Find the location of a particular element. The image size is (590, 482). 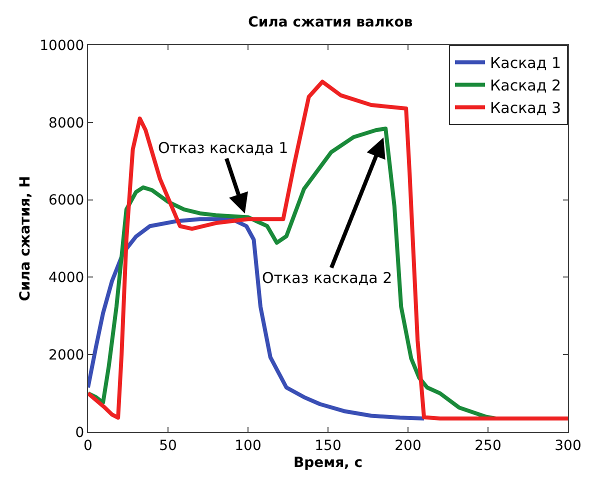

x-tick-label: 300 is located at coordinates (568, 446).